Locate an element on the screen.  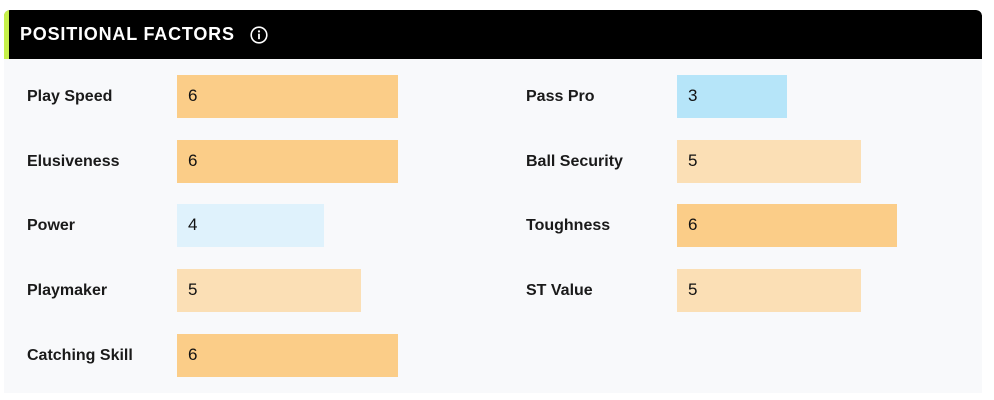
factor-label: Ball Security is located at coordinates (574, 161).